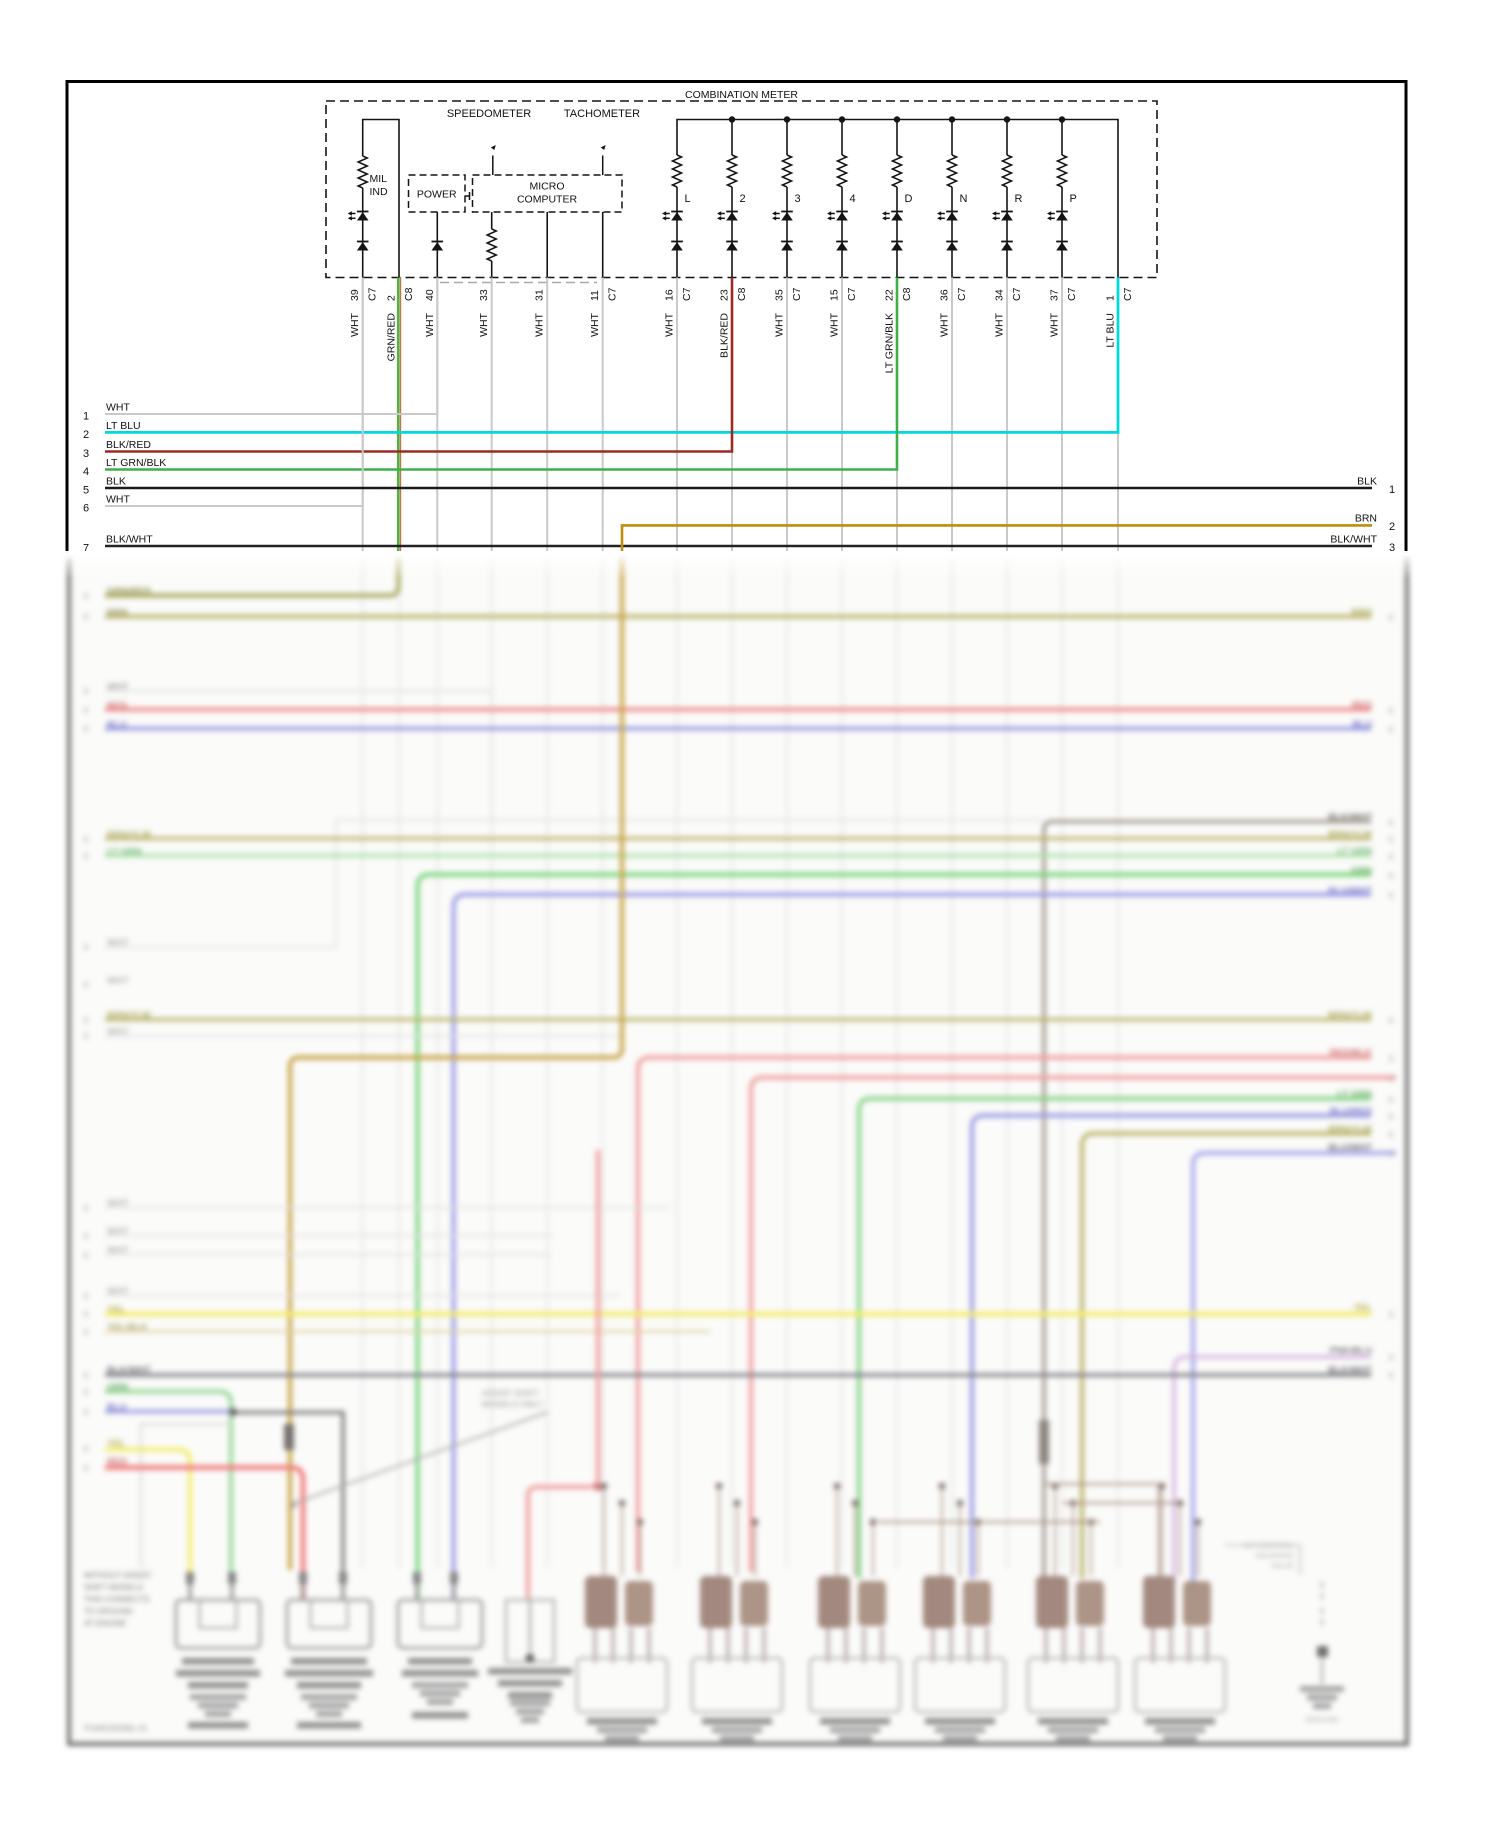  I want to click on svg-text: RED/BLK, so click(1351, 1053).